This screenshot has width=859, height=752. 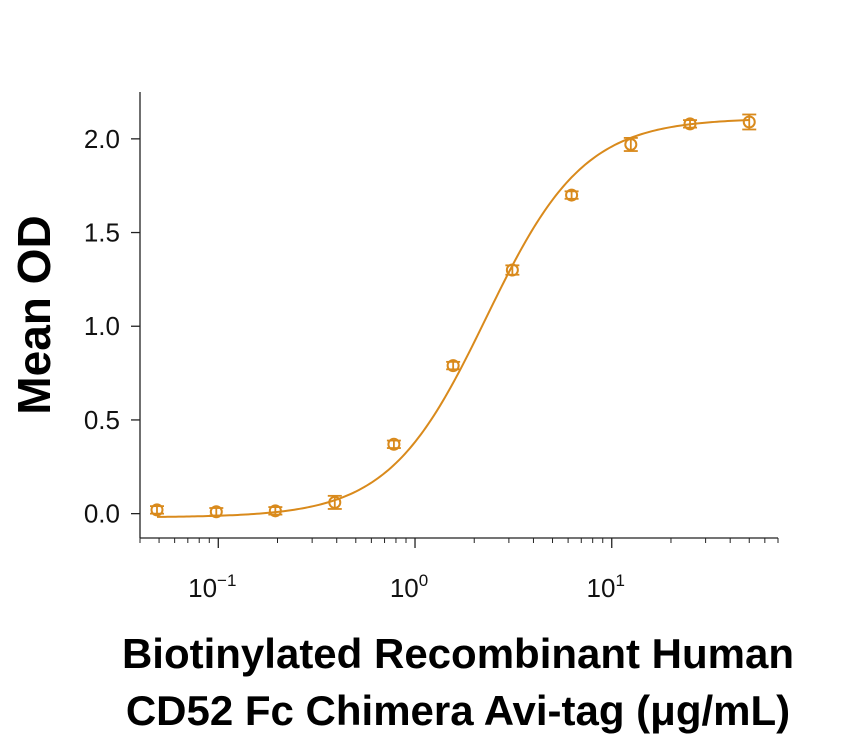 What do you see at coordinates (212, 587) in the screenshot?
I see `x-tick-label: 10⁻¹` at bounding box center [212, 587].